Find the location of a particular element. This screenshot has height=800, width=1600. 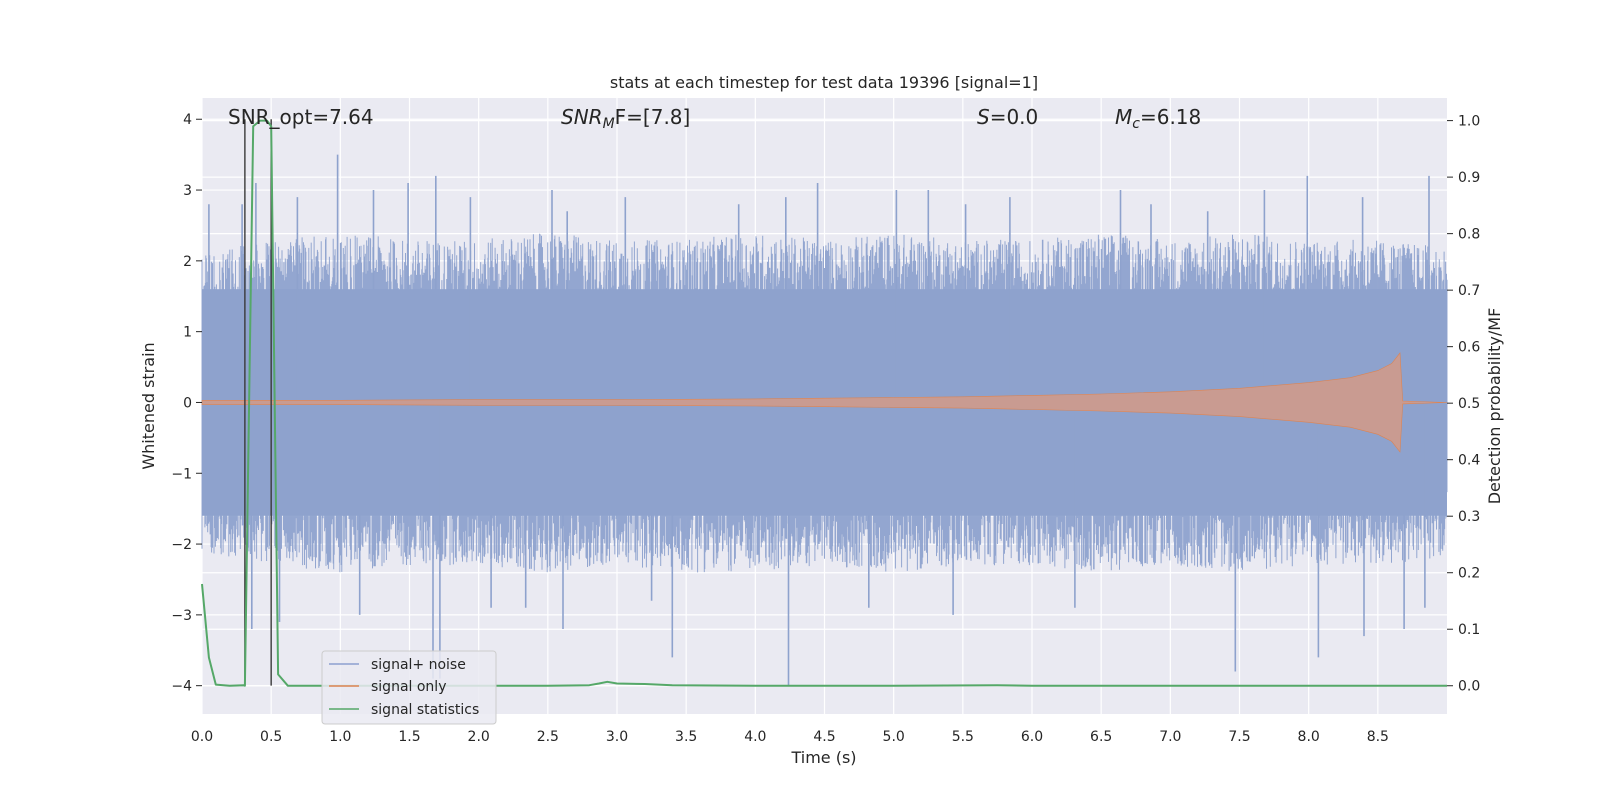

signal-only-envelope is located at coordinates (824, 402).